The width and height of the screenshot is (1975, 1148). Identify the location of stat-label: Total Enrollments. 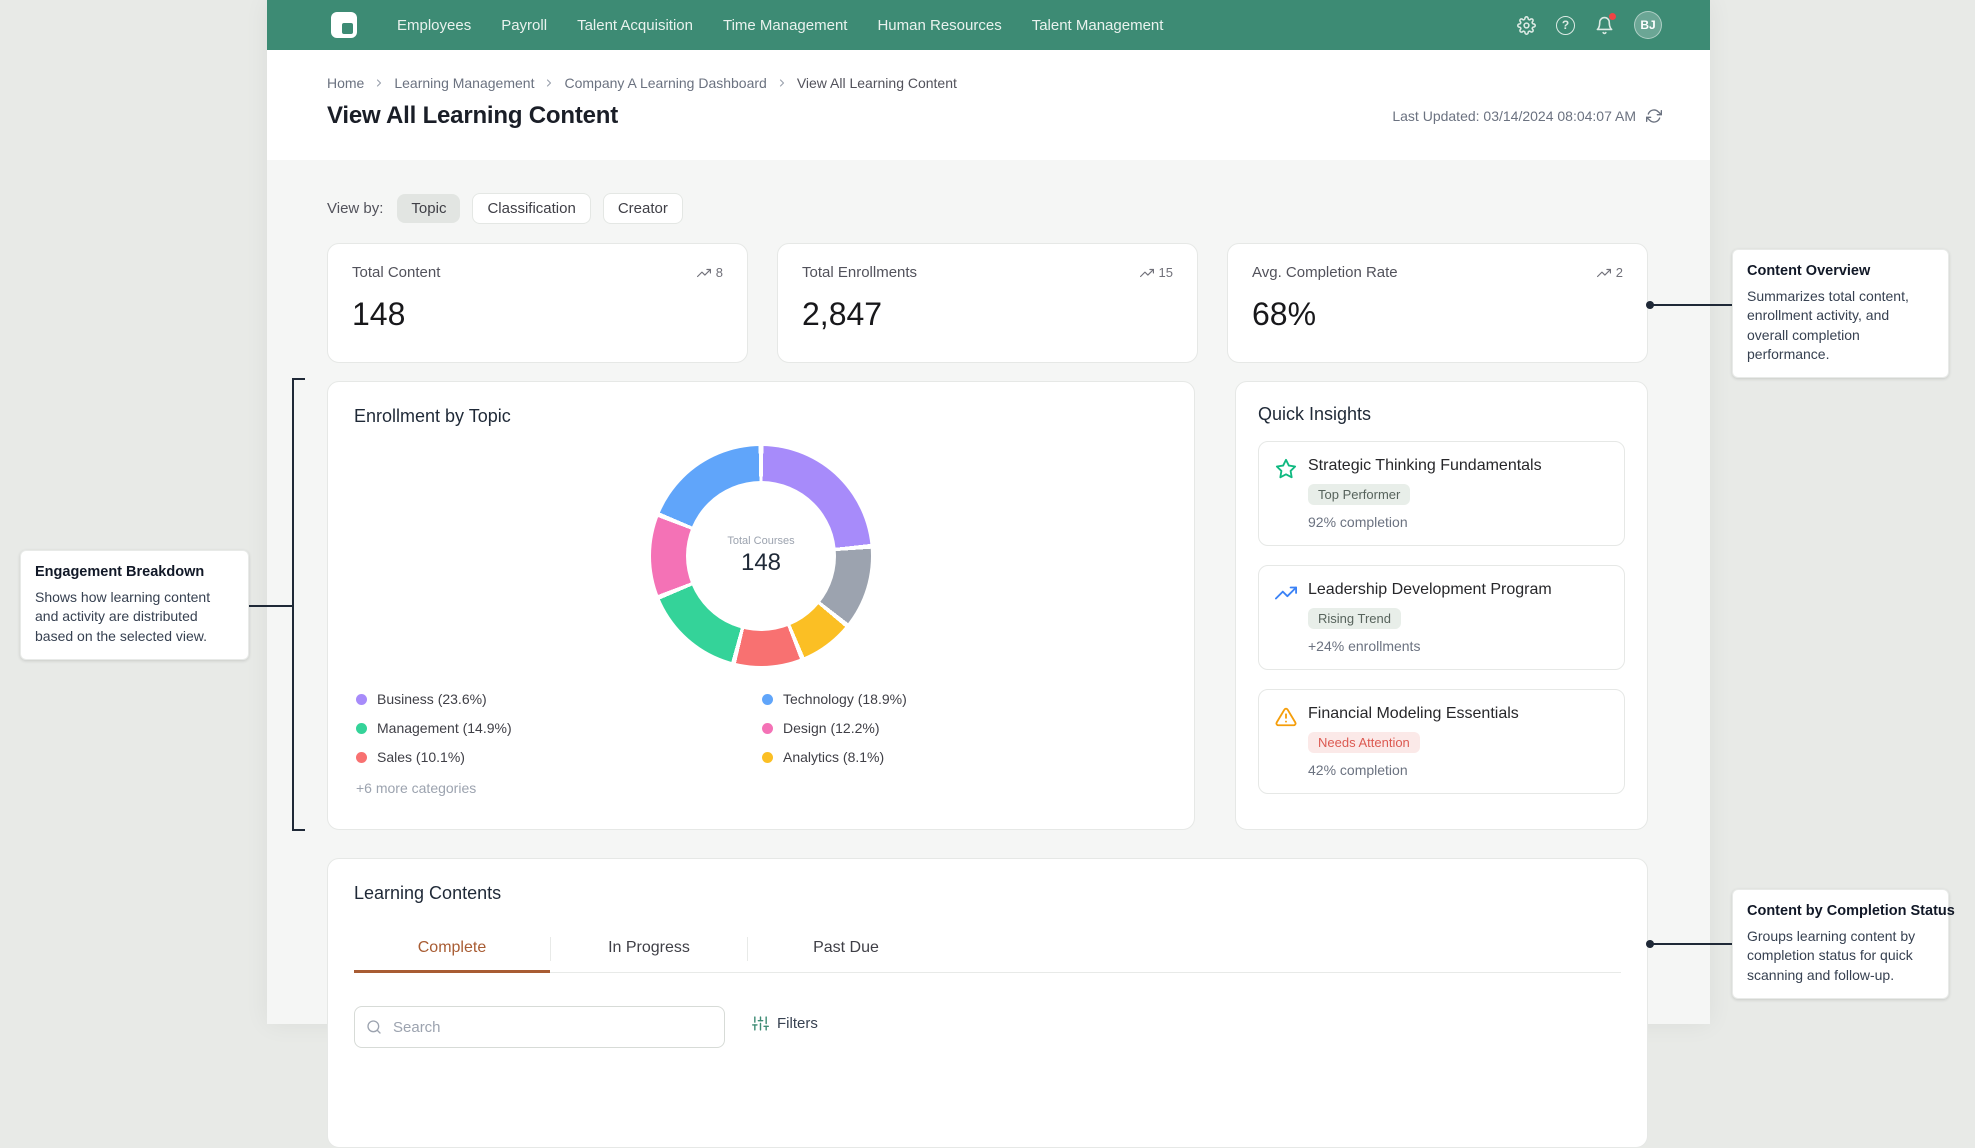
(860, 272).